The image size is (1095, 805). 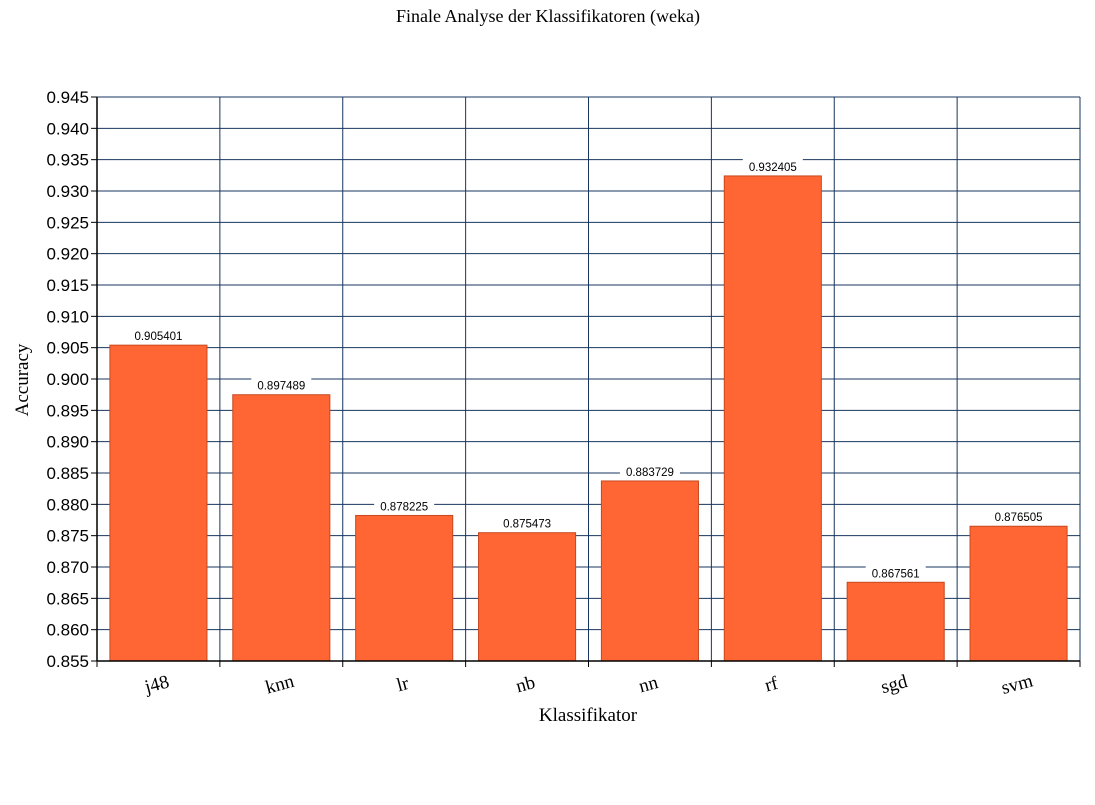 I want to click on x-category-label: j48, so click(x=157, y=684).